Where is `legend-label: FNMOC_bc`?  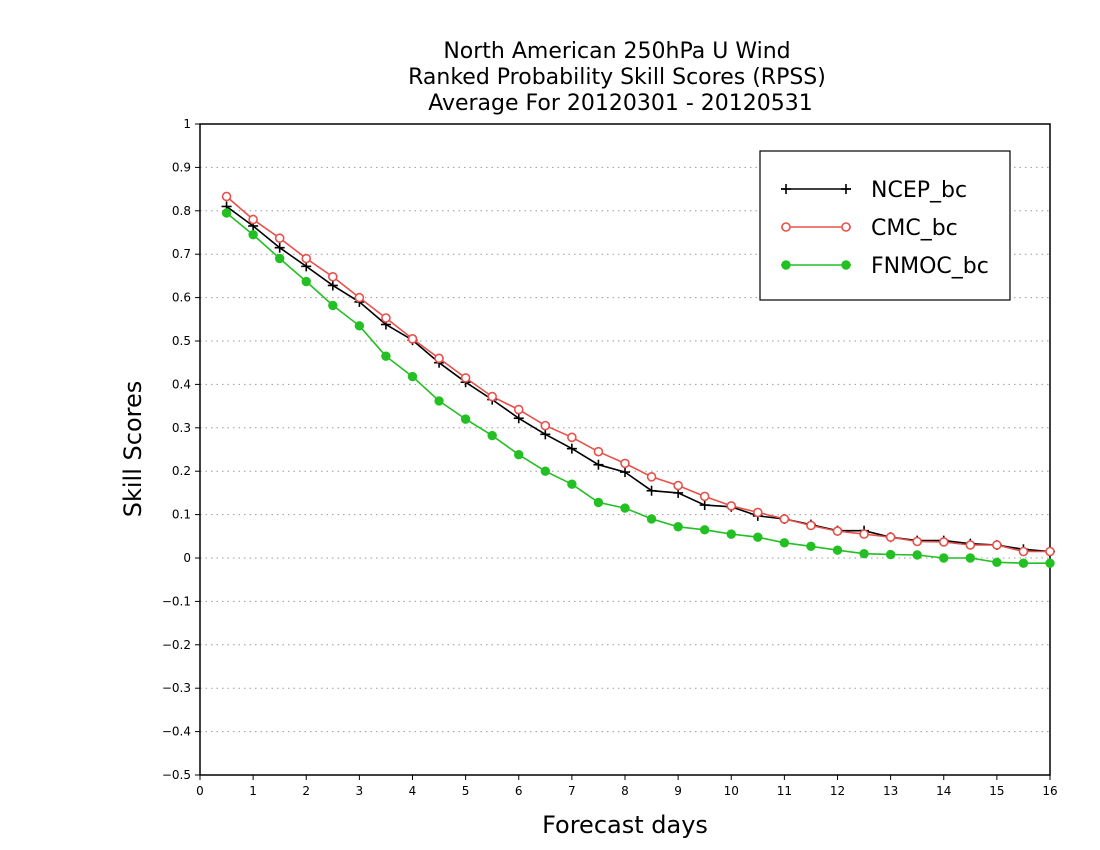 legend-label: FNMOC_bc is located at coordinates (930, 266).